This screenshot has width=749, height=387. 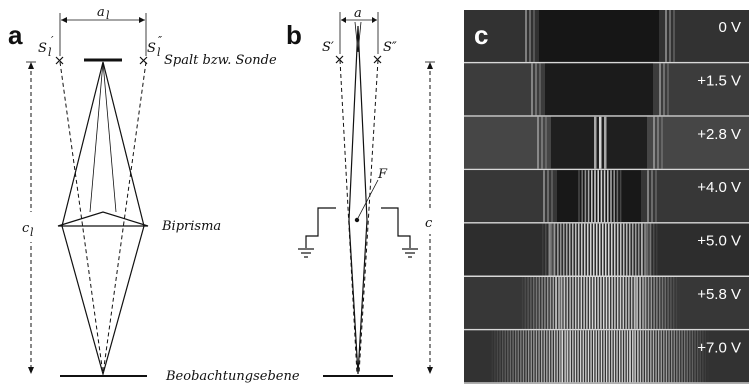 What do you see at coordinates (719, 347) in the screenshot?
I see `voltage-label: +7.0 V` at bounding box center [719, 347].